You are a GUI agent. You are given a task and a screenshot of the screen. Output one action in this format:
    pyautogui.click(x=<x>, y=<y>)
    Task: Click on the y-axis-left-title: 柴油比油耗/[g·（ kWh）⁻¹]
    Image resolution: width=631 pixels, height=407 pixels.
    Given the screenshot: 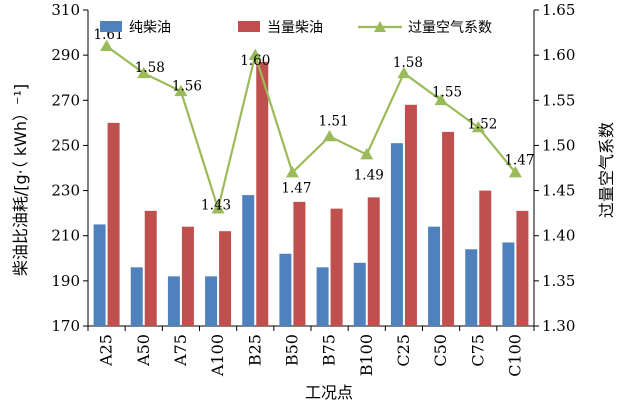 What is the action you would take?
    pyautogui.click(x=20, y=180)
    